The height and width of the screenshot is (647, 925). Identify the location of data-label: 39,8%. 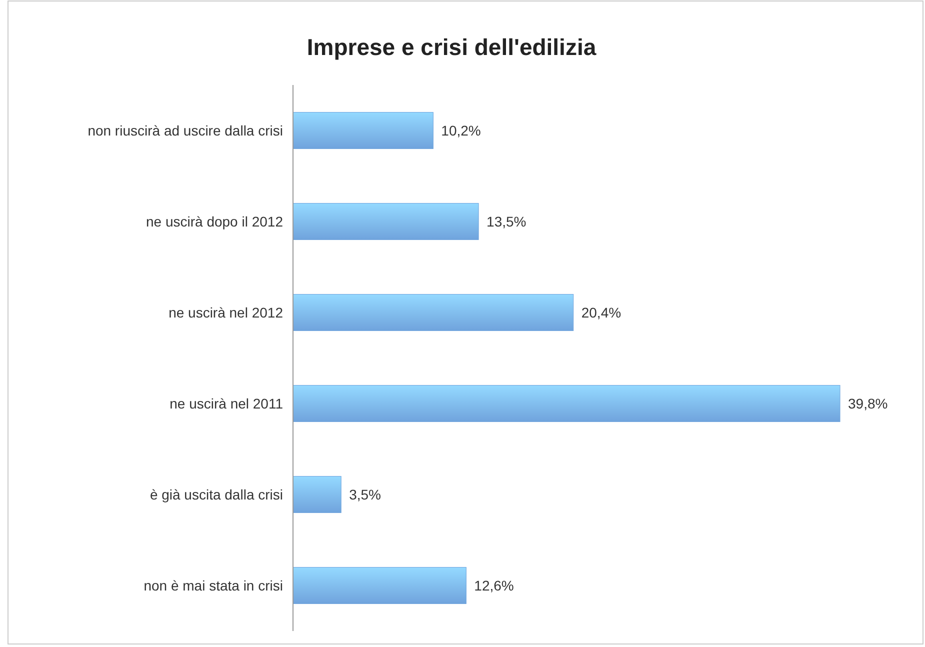
(868, 403).